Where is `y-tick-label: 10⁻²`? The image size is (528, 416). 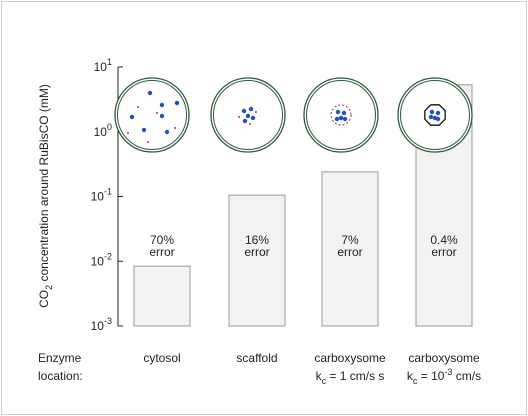
y-tick-label: 10⁻² is located at coordinates (101, 259).